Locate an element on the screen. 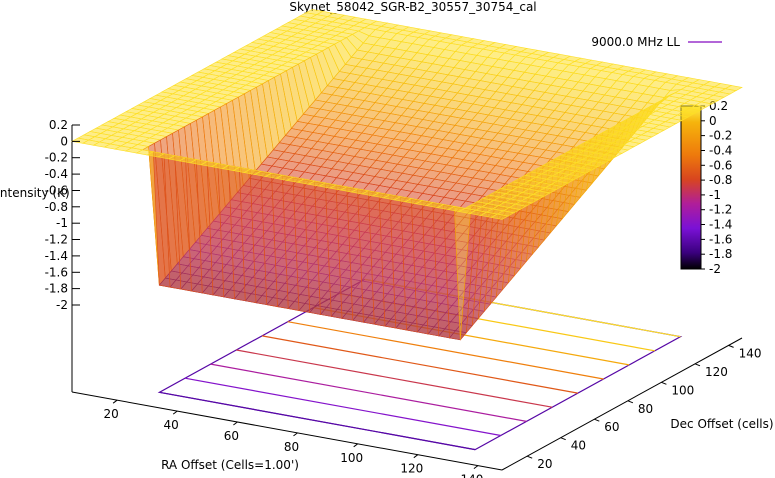  z-tick-label: 0.2 is located at coordinates (58, 125).